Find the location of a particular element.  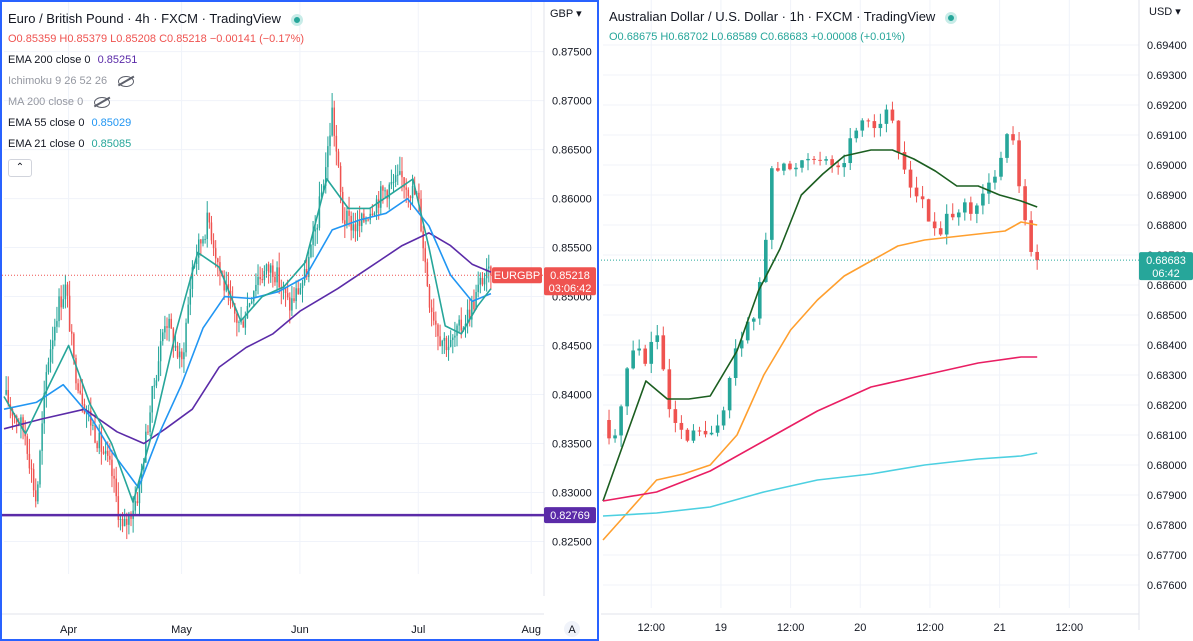

last-price-label-text: 0.68683 is located at coordinates (1166, 261).